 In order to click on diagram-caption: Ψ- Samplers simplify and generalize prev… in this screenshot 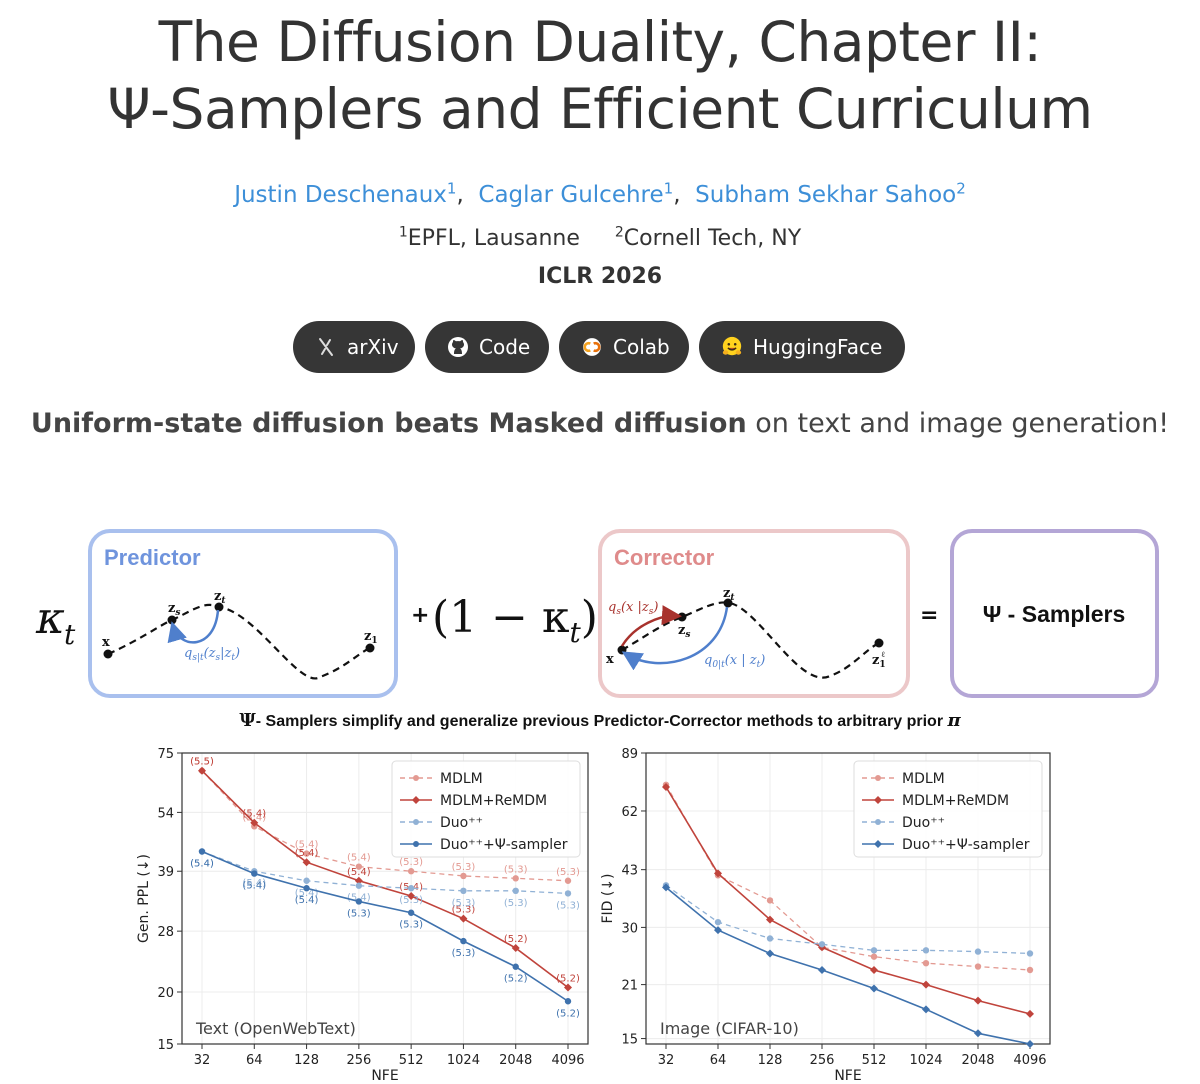, I will do `click(600, 720)`.